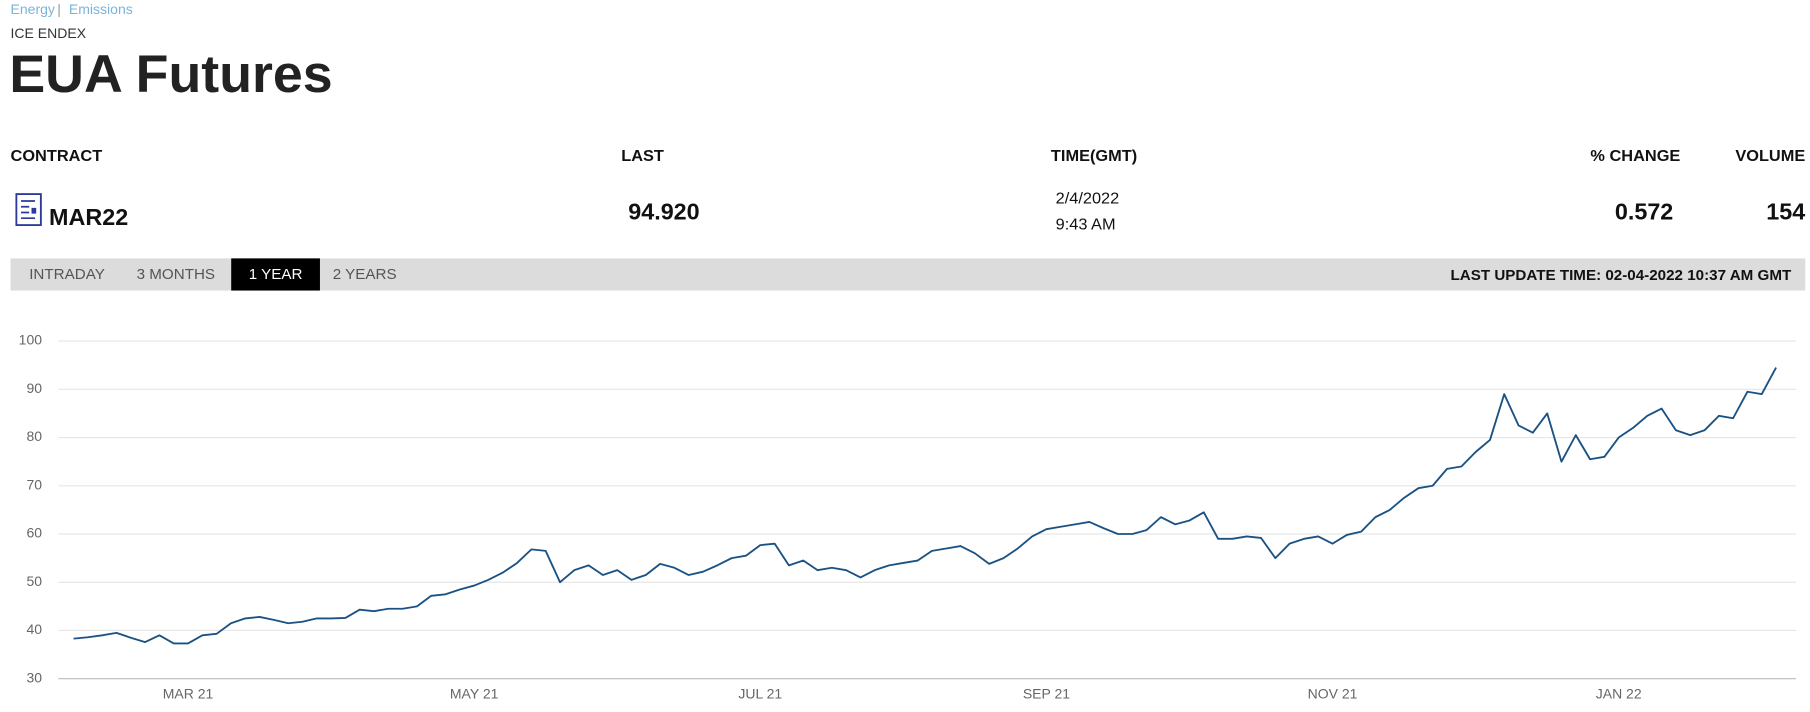  Describe the element at coordinates (34, 533) in the screenshot. I see `y-tick-label: 60` at that location.